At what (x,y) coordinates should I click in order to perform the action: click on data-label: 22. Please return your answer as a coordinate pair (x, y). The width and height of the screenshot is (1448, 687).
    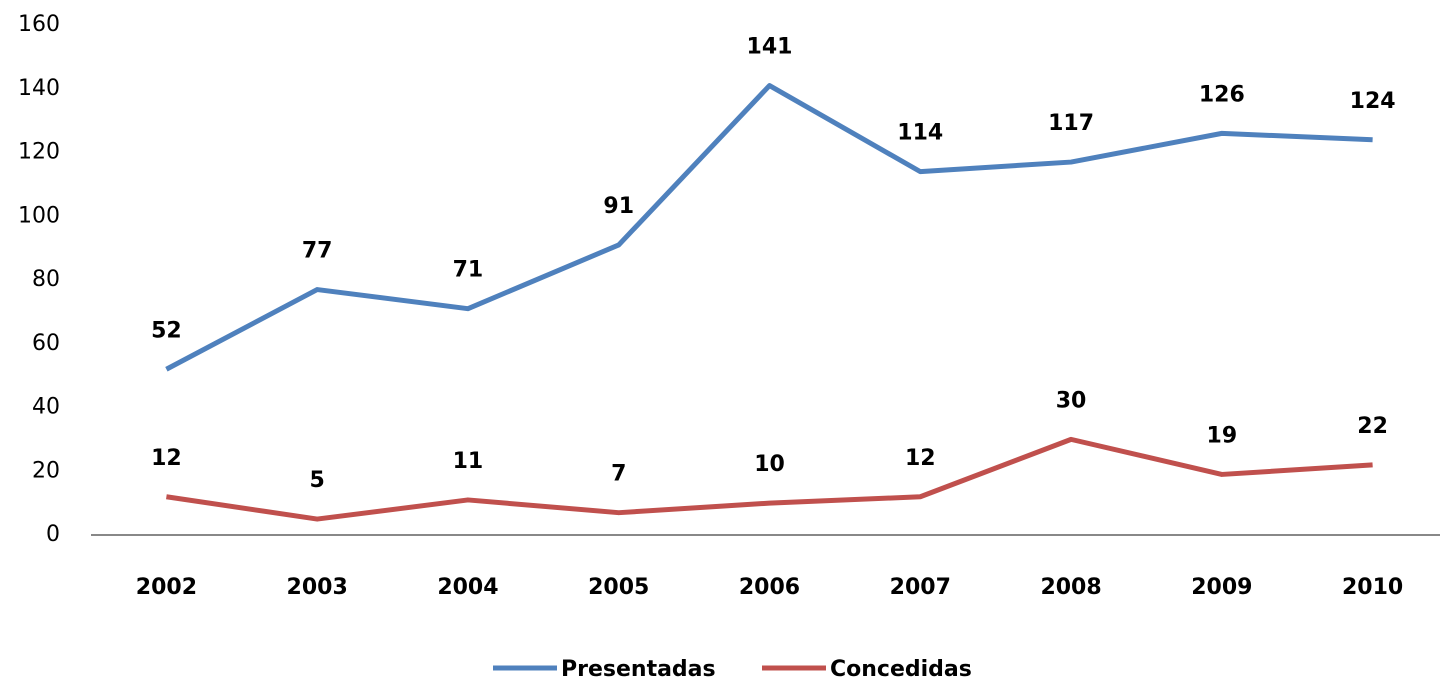
    Looking at the image, I should click on (1372, 426).